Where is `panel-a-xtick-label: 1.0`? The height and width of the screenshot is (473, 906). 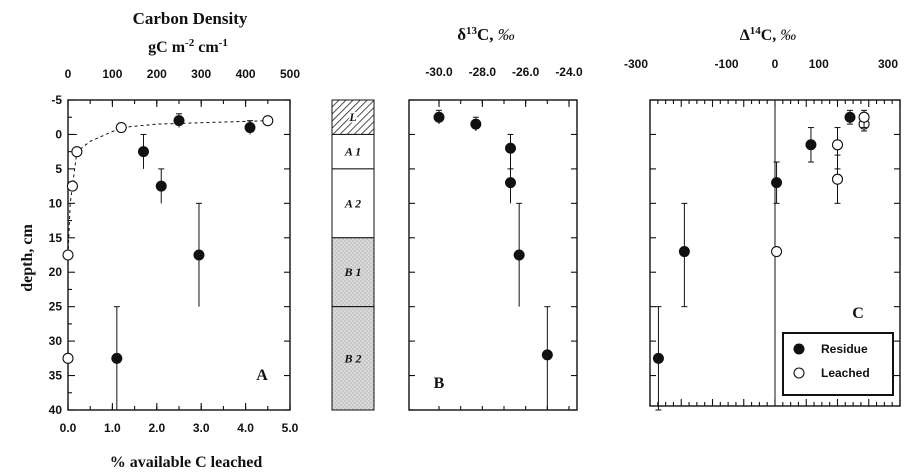
panel-a-xtick-label: 1.0 is located at coordinates (112, 428).